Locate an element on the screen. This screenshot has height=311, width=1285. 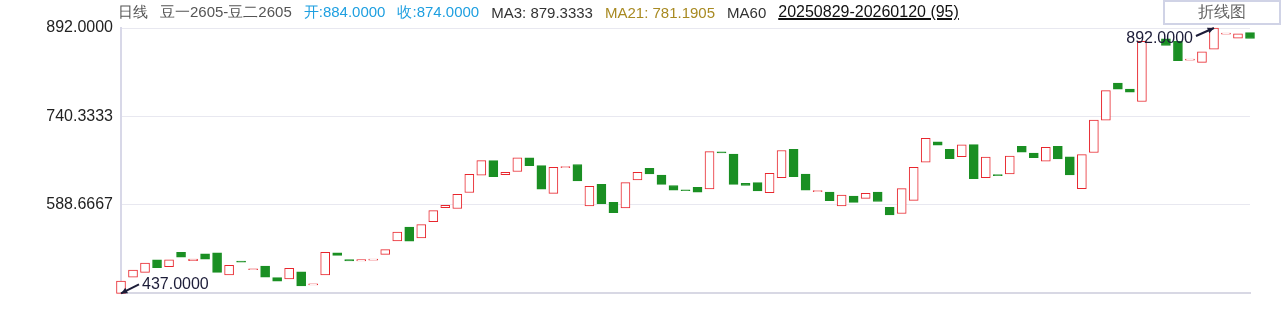
text: 折线图 is located at coordinates (1222, 12).